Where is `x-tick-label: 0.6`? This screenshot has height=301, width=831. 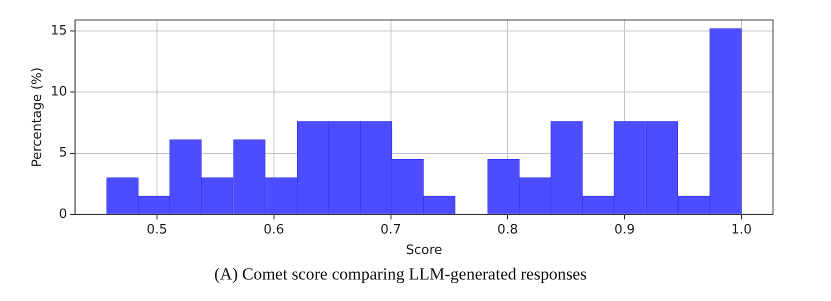 x-tick-label: 0.6 is located at coordinates (274, 230).